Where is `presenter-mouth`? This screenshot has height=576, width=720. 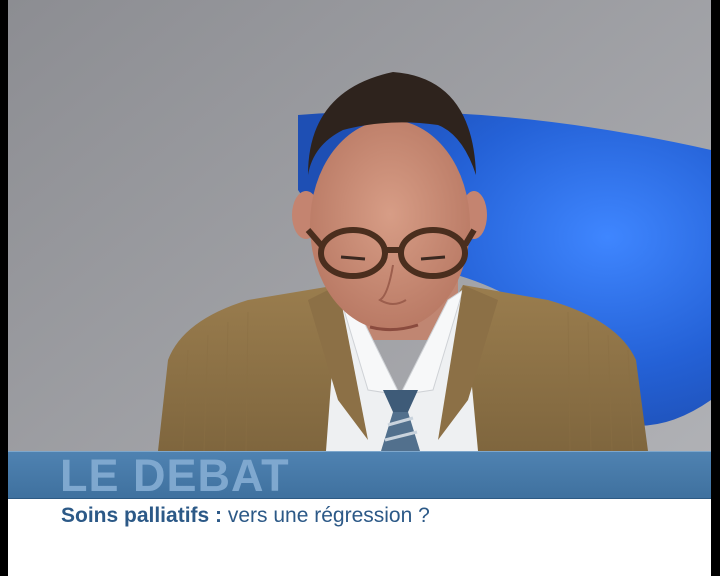
presenter-mouth is located at coordinates (394, 327).